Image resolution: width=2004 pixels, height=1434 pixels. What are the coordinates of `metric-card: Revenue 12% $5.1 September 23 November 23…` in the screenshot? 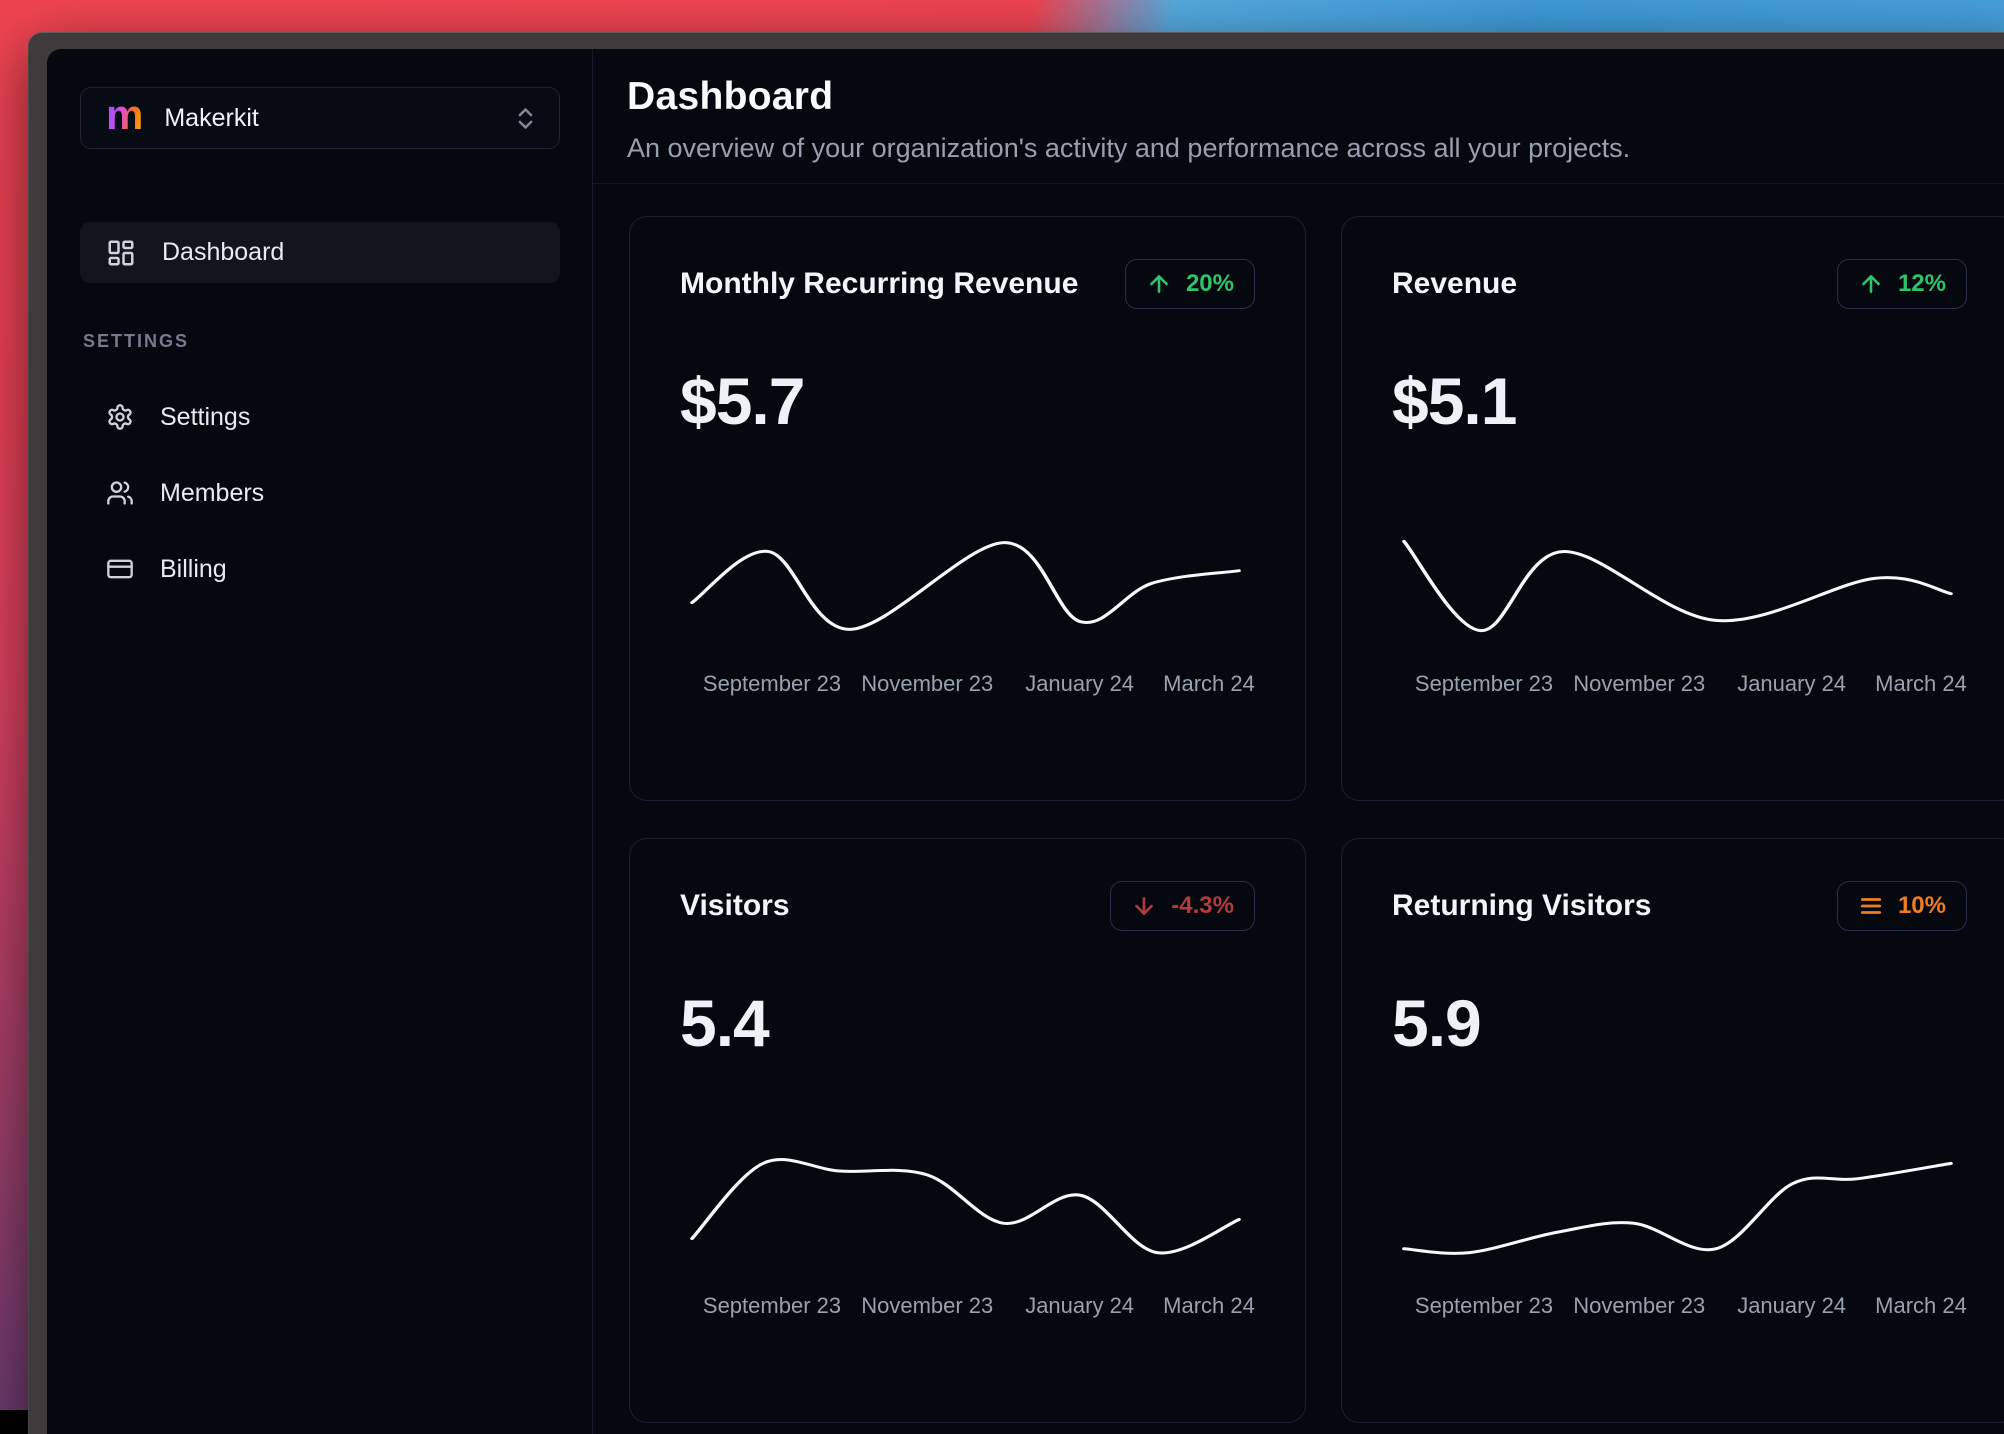 It's located at (1672, 508).